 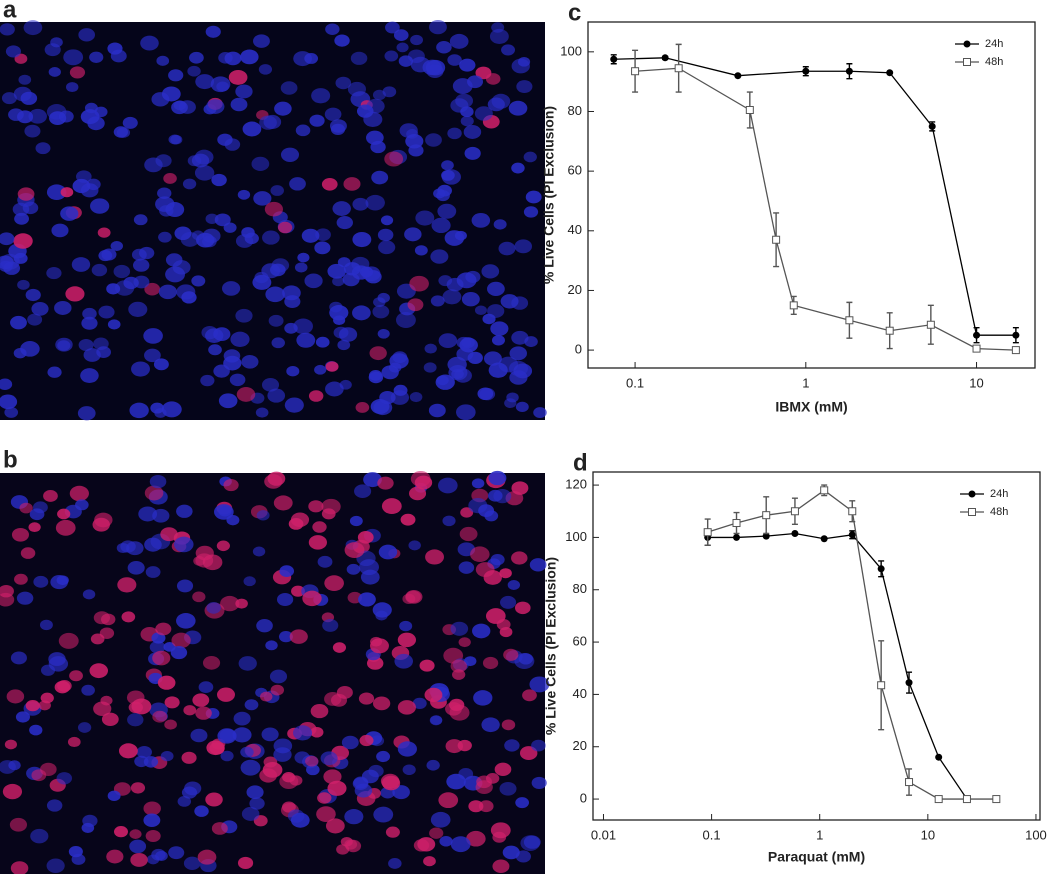 I want to click on y-tick-label: 60, so click(x=580, y=641).